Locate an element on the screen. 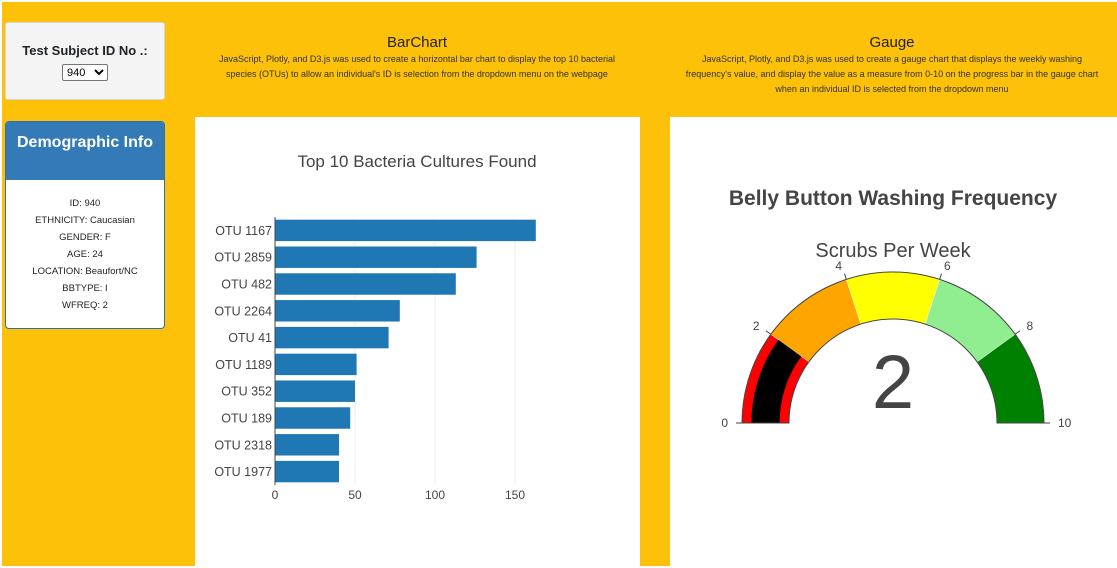 The height and width of the screenshot is (568, 1117). x-tick-label: 150 is located at coordinates (515, 495).